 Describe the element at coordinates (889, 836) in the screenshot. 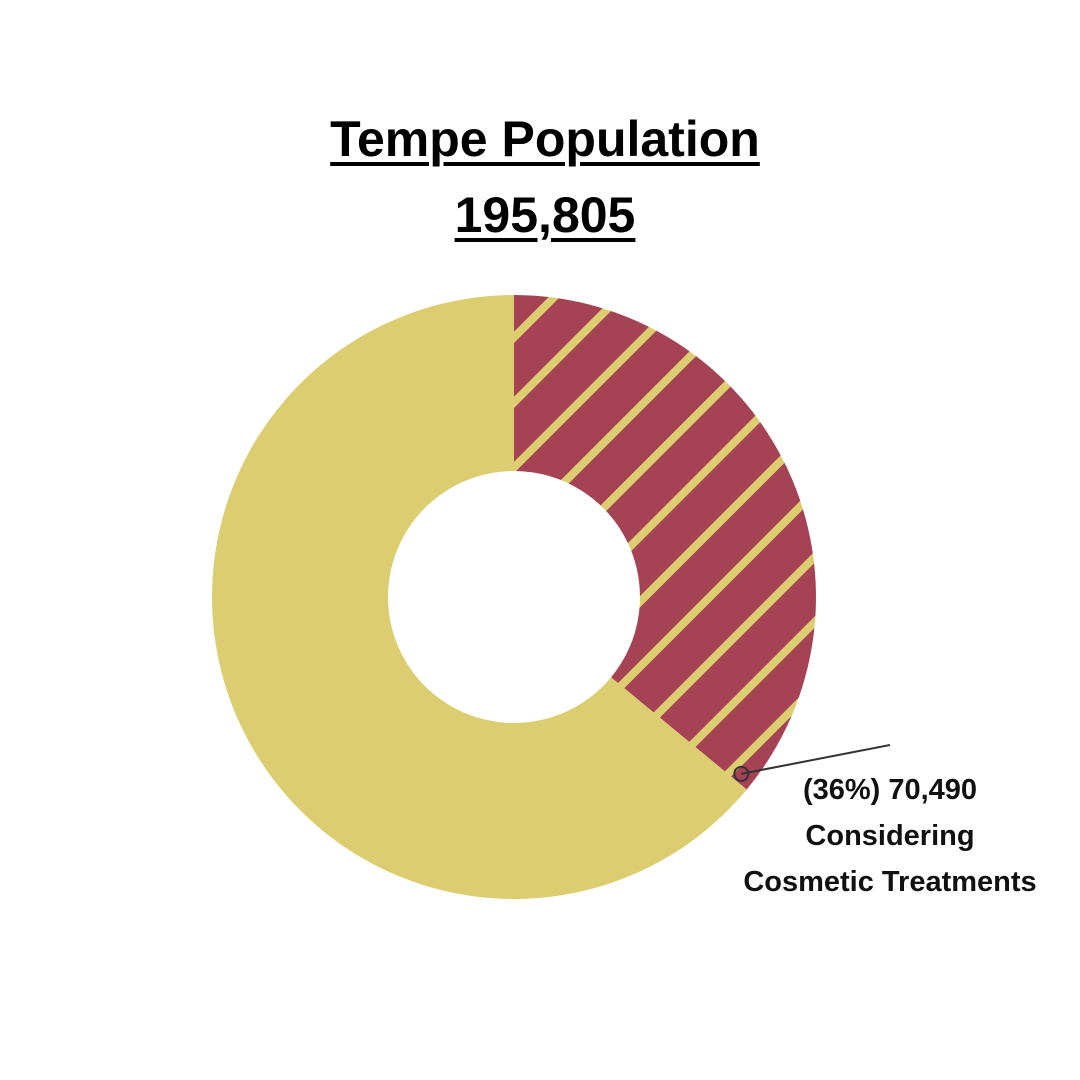

I see `category-line: Considering` at that location.